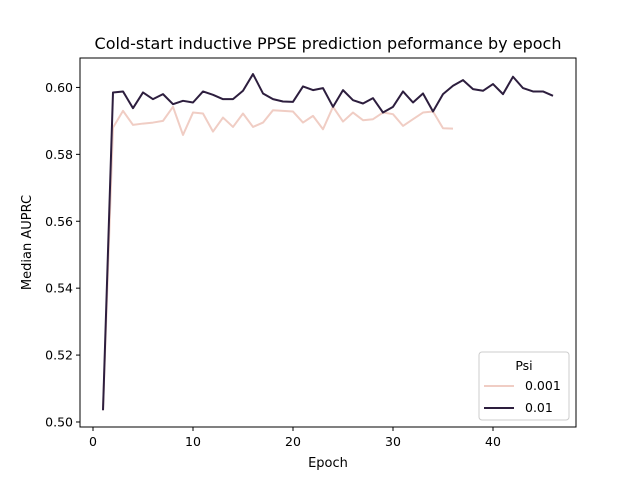 The height and width of the screenshot is (480, 640). I want to click on x-tick-label: 0, so click(93, 441).